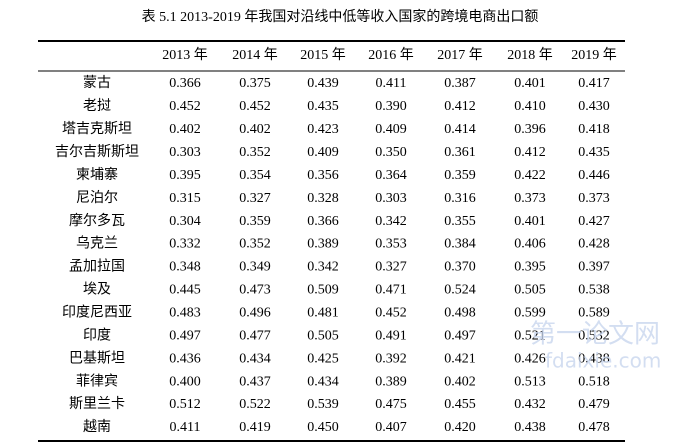 This screenshot has height=447, width=681. What do you see at coordinates (594, 335) in the screenshot?
I see `cell: 0.532` at bounding box center [594, 335].